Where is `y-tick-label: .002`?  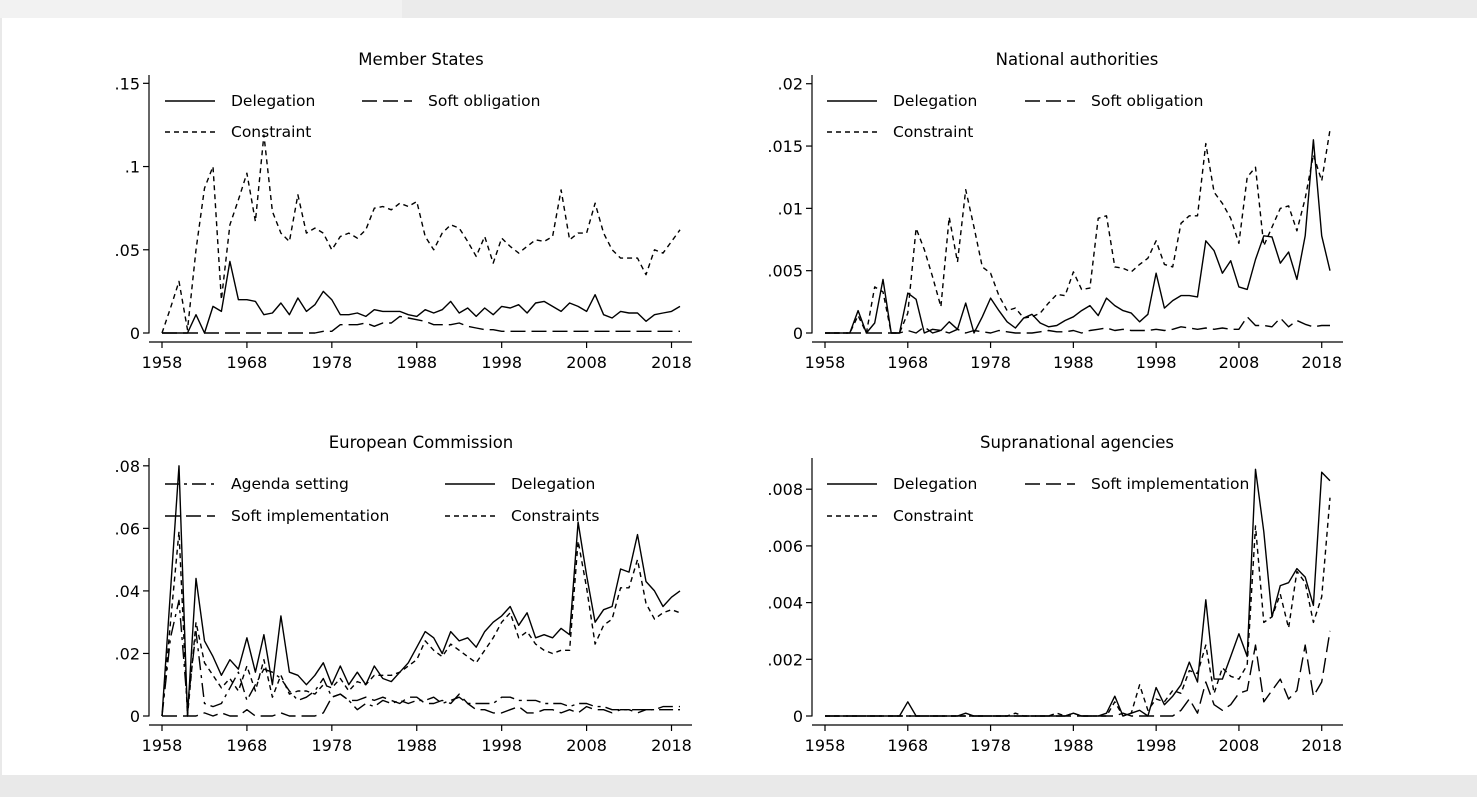
y-tick-label: .002 is located at coordinates (785, 659).